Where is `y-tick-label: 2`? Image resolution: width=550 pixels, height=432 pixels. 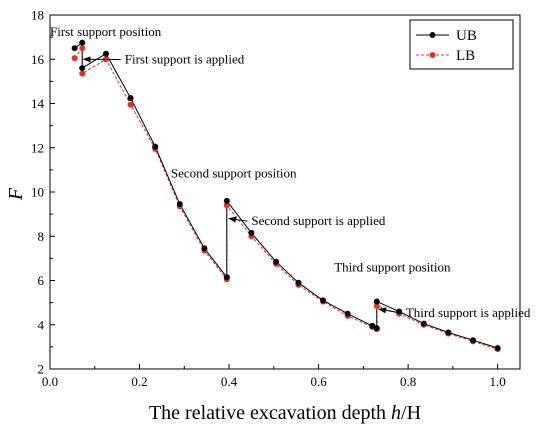
y-tick-label: 2 is located at coordinates (41, 369).